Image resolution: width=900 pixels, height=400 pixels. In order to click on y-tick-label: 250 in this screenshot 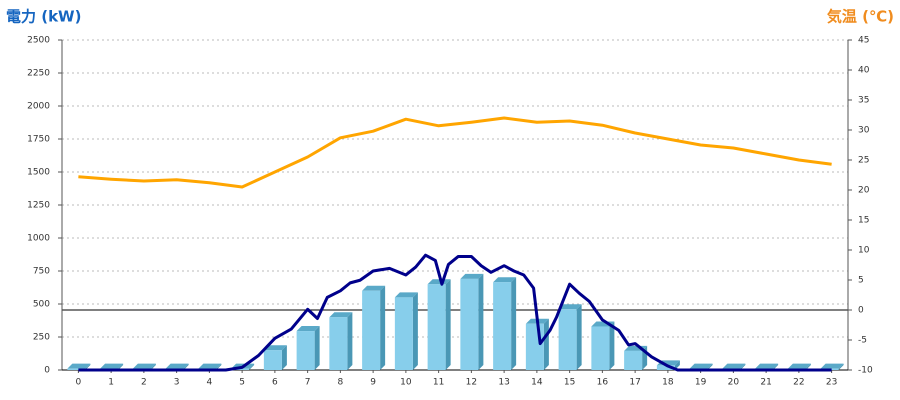, I will do `click(41, 338)`.